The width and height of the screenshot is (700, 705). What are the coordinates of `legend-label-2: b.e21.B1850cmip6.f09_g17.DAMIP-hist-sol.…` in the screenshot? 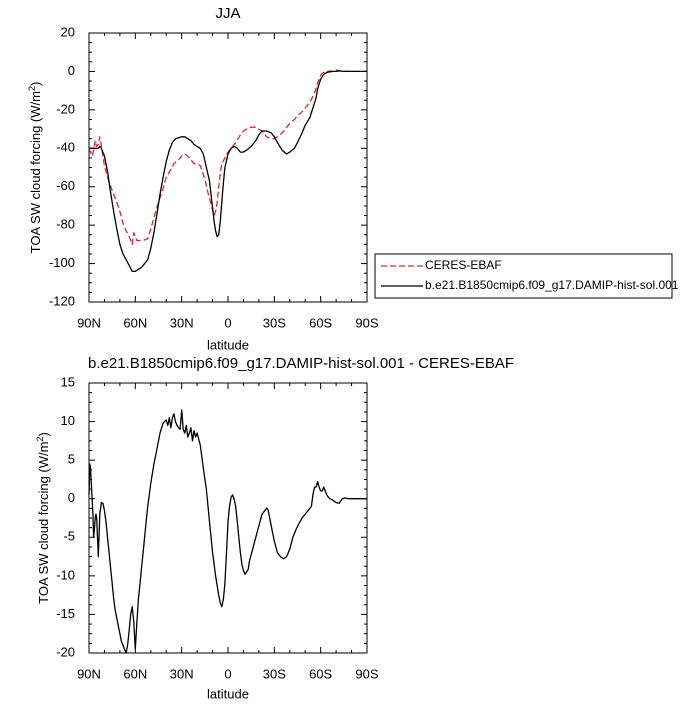 It's located at (552, 285).